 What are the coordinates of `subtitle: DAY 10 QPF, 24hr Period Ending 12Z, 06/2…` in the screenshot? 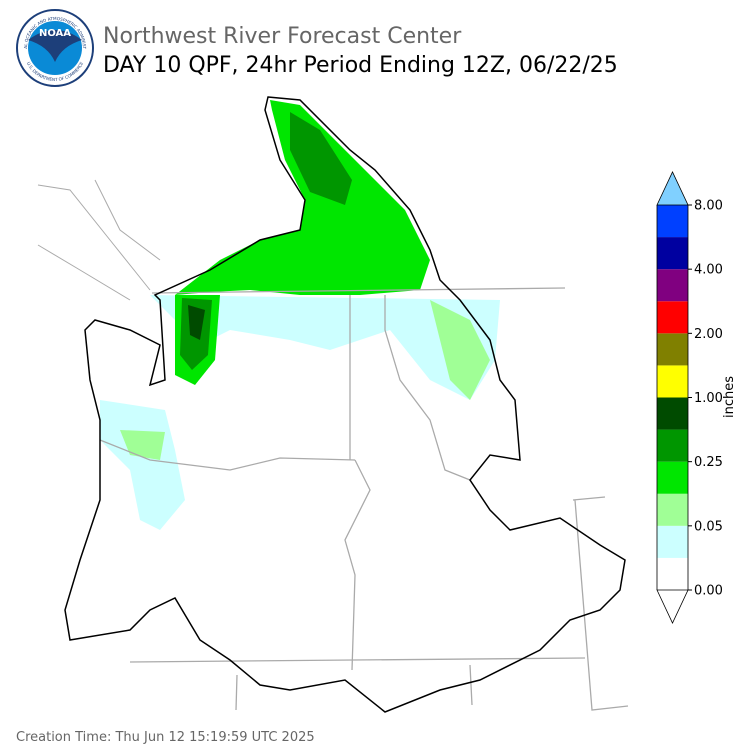 It's located at (360, 65).